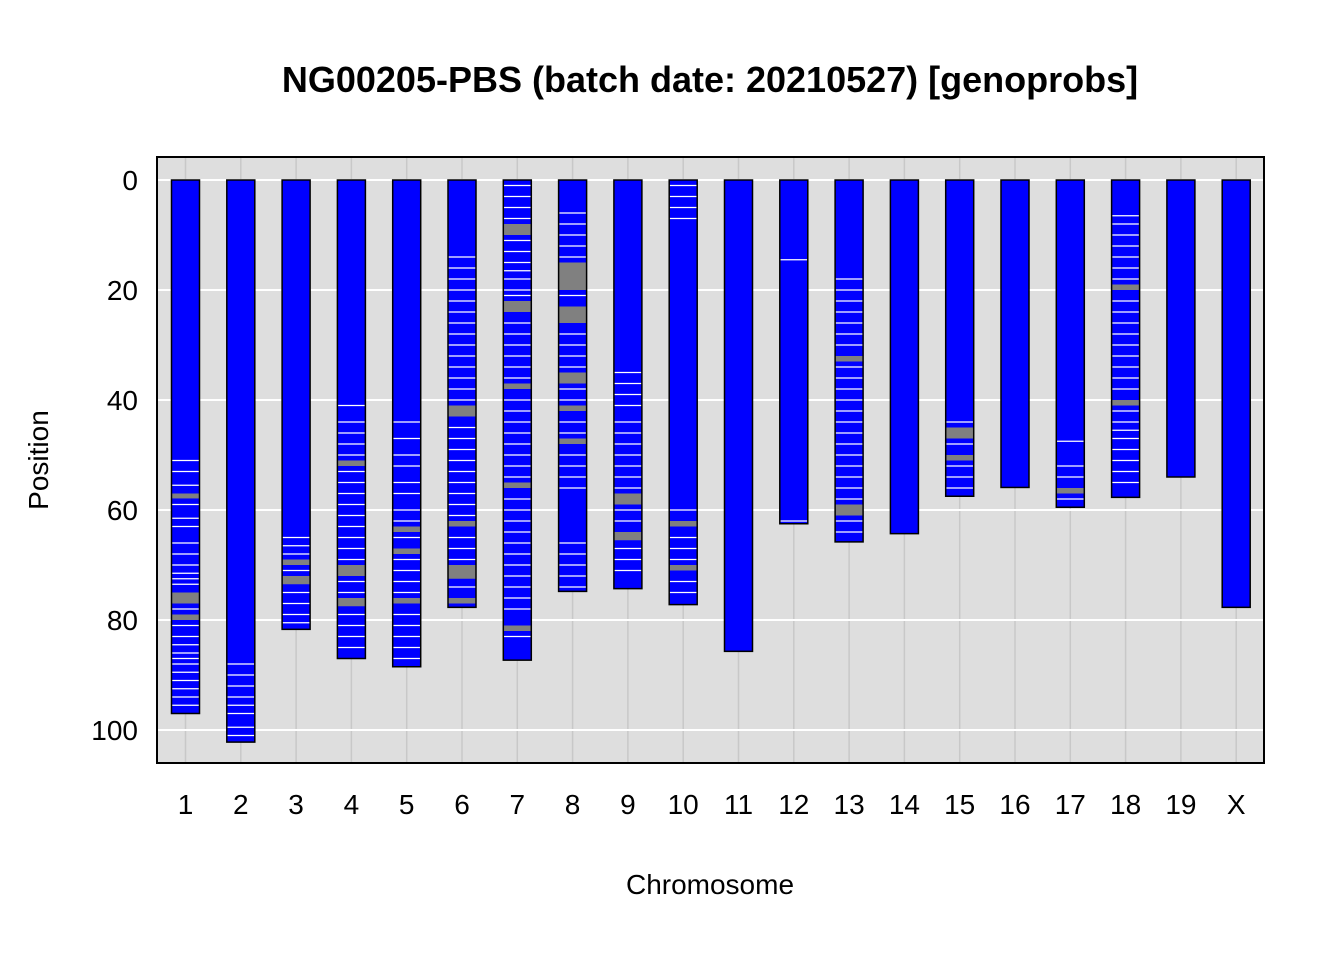  What do you see at coordinates (904, 804) in the screenshot?
I see `x-tick-label: 14` at bounding box center [904, 804].